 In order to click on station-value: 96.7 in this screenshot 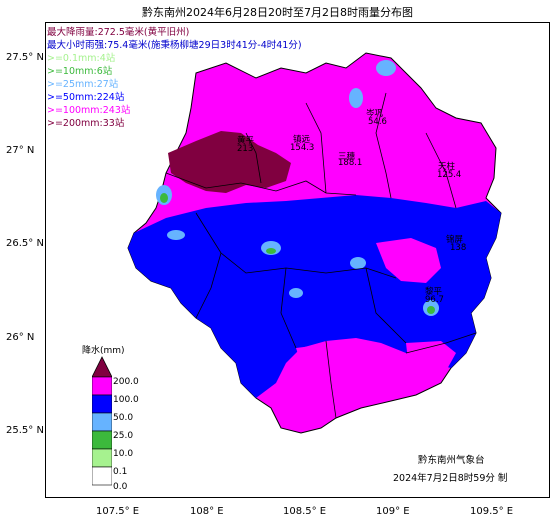, I will do `click(434, 300)`.